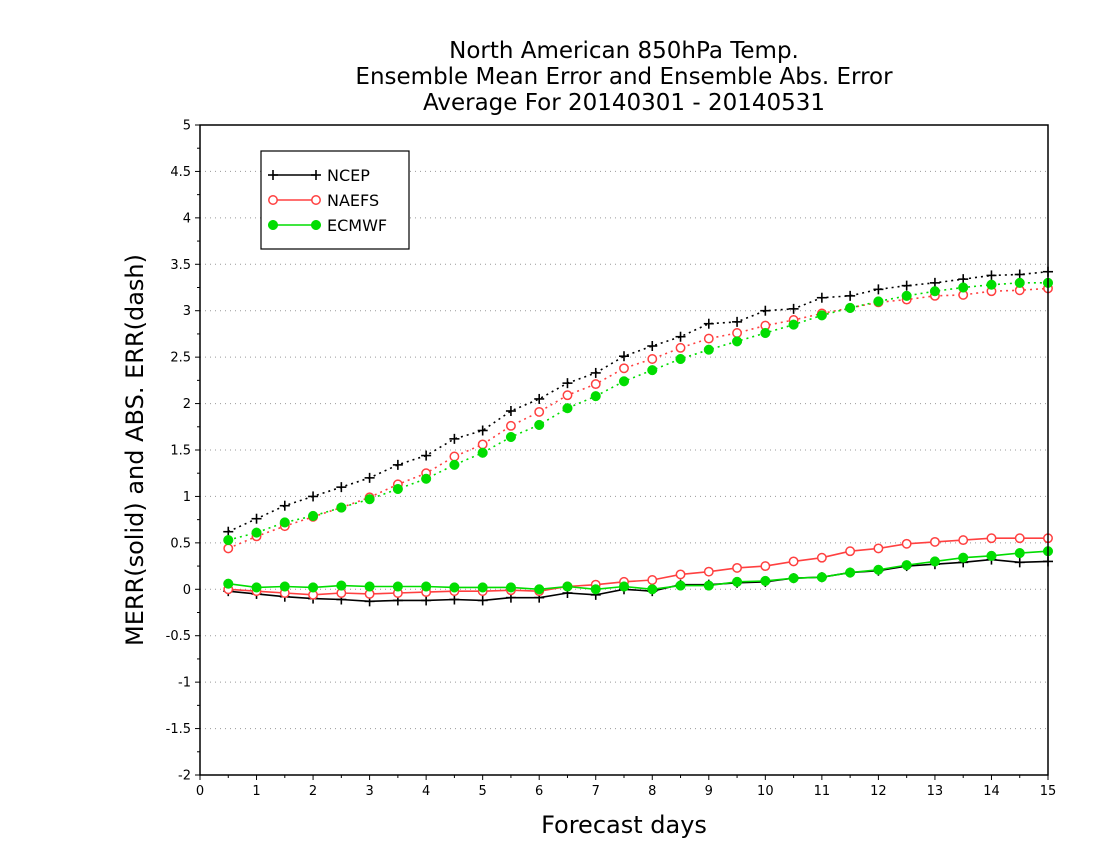 Image resolution: width=1100 pixels, height=850 pixels. Describe the element at coordinates (369, 791) in the screenshot. I see `x-tick-label: 3` at that location.